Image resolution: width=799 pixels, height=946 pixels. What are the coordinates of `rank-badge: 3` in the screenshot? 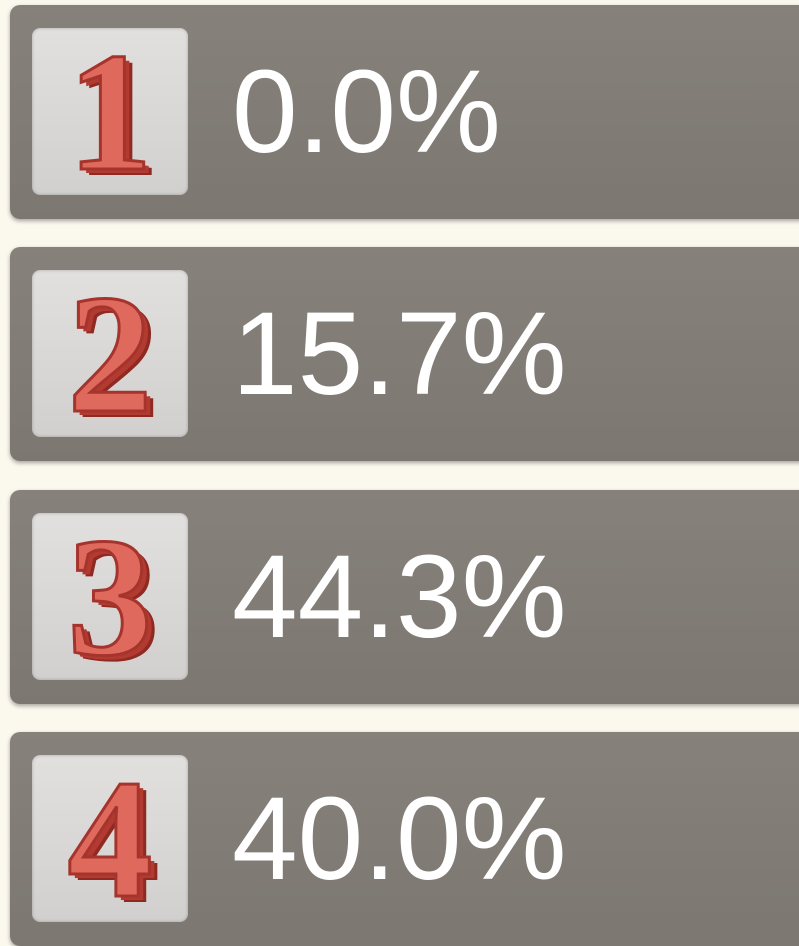 It's located at (110, 596).